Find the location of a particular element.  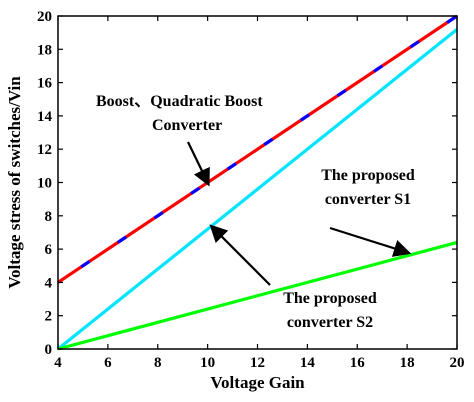

x-tick-label: 10 is located at coordinates (207, 363).